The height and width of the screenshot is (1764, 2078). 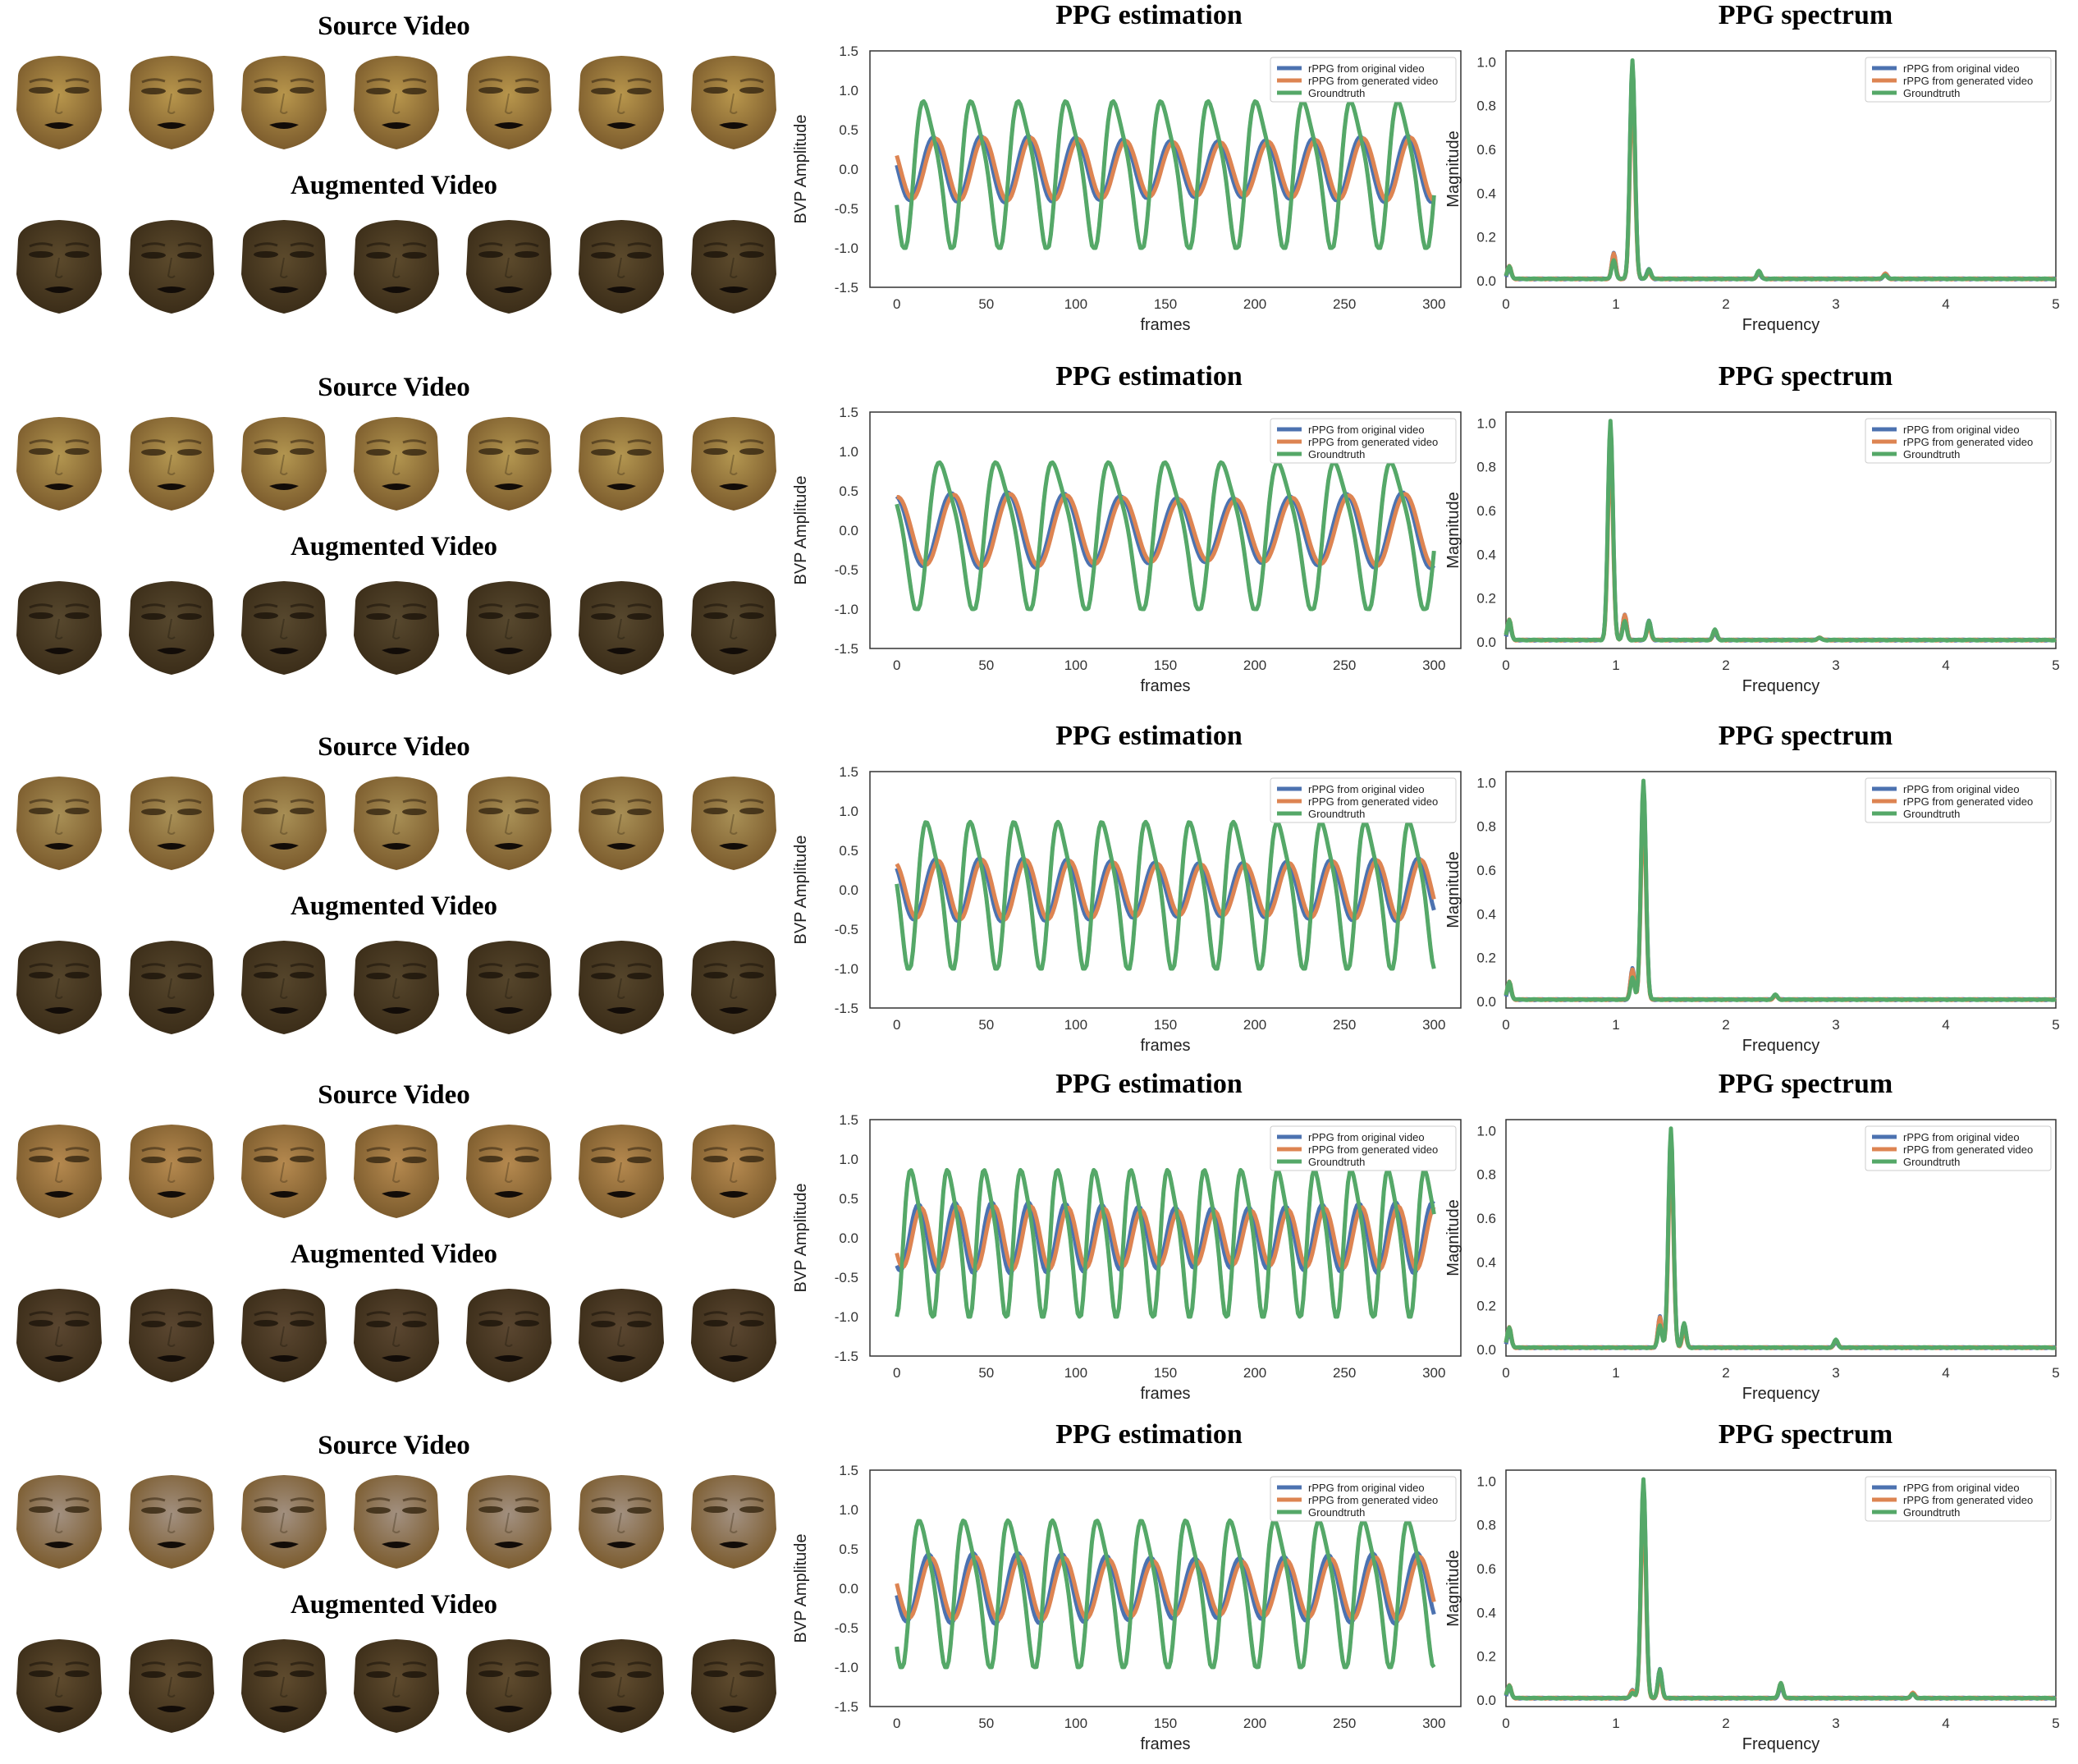 What do you see at coordinates (1486, 106) in the screenshot?
I see `y-tick-label: 0.8` at bounding box center [1486, 106].